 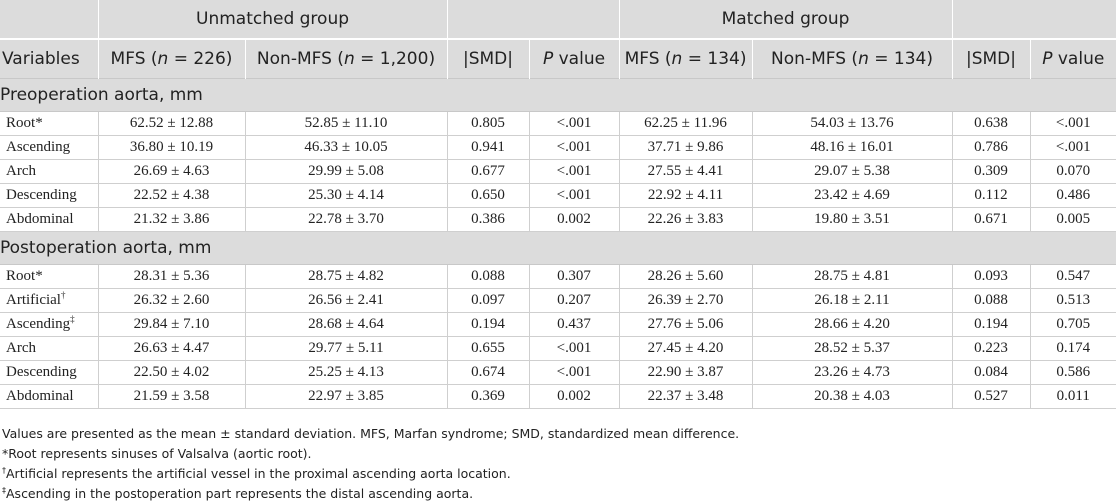 What do you see at coordinates (172, 324) in the screenshot?
I see `mfs-unmatched-cell: 29.84 ± 7.10` at bounding box center [172, 324].